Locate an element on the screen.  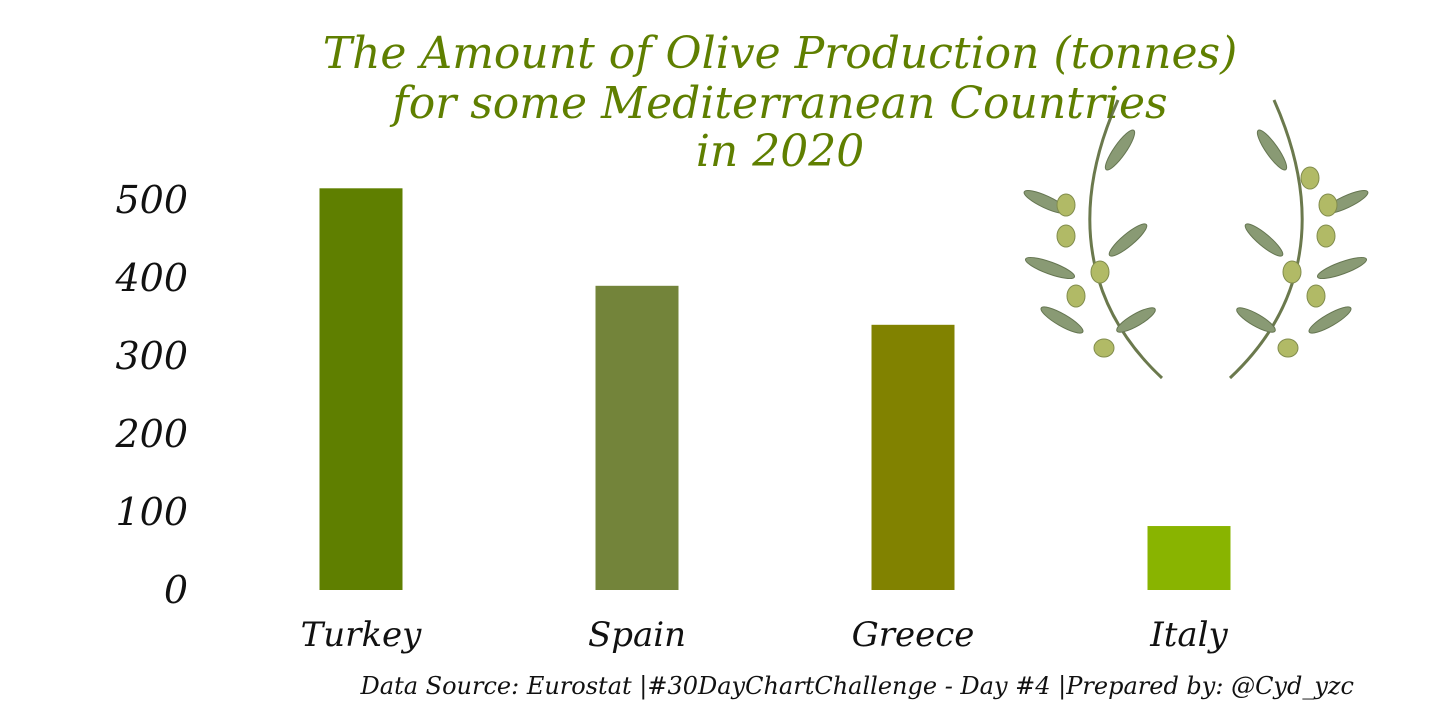
title-line-3: in 2020 is located at coordinates (780, 151).